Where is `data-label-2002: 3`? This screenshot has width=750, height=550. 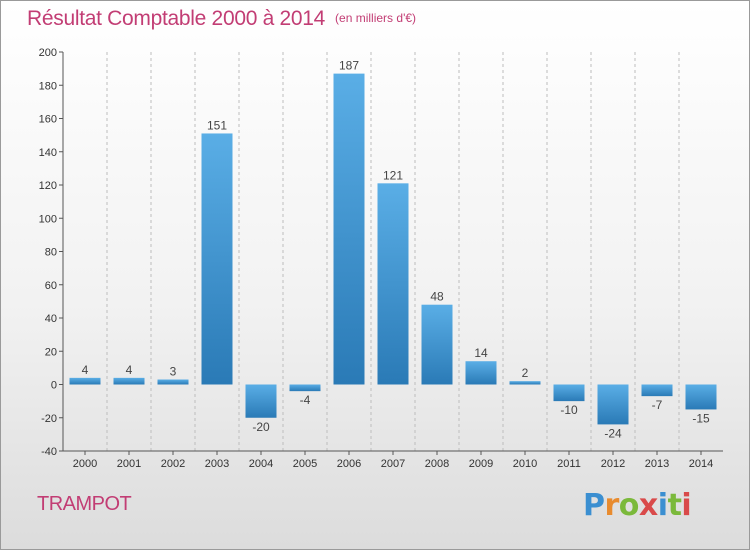
data-label-2002: 3 is located at coordinates (173, 372).